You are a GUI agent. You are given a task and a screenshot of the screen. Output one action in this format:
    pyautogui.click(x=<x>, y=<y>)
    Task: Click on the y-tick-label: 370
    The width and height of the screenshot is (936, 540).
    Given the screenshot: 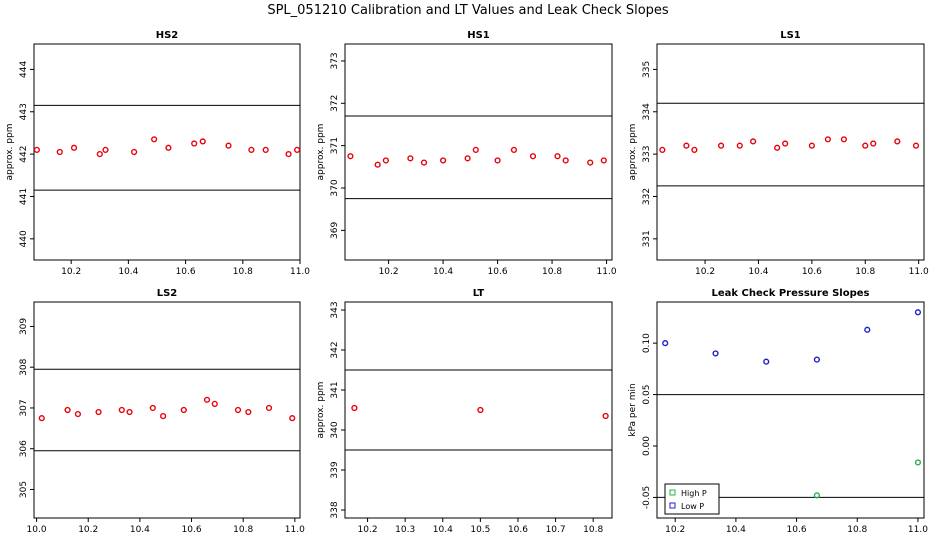 What is the action you would take?
    pyautogui.click(x=335, y=187)
    